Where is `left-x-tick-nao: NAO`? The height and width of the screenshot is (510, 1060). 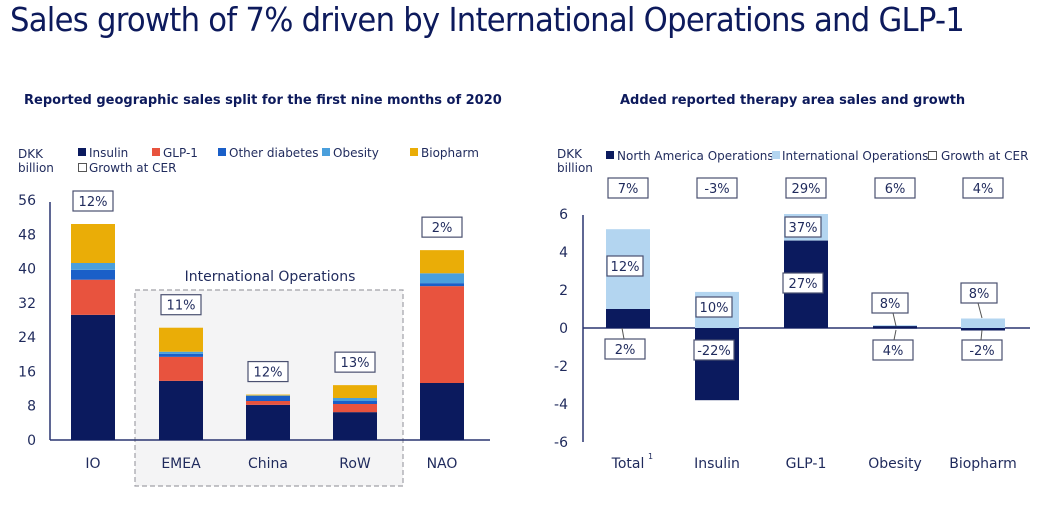
left-x-tick-nao: NAO is located at coordinates (442, 464).